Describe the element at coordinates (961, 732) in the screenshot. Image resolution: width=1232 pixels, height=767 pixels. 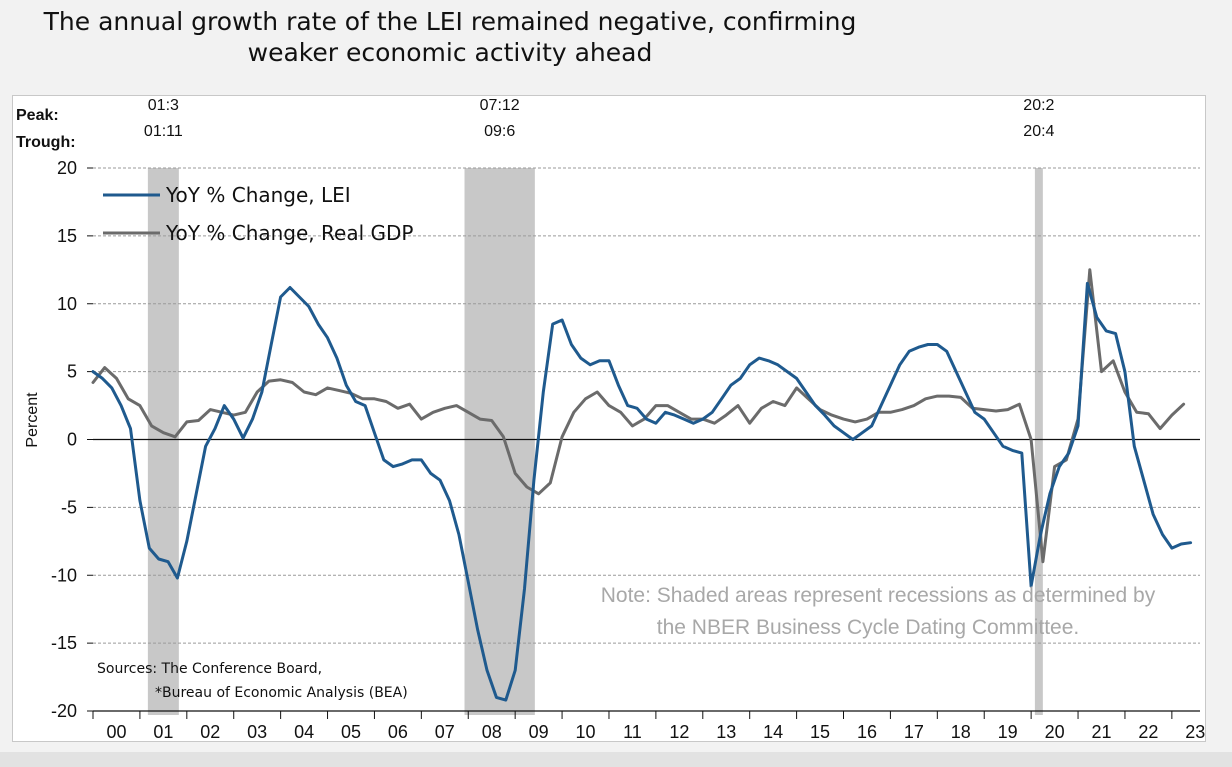
I see `x-tick-label-18: 18` at that location.